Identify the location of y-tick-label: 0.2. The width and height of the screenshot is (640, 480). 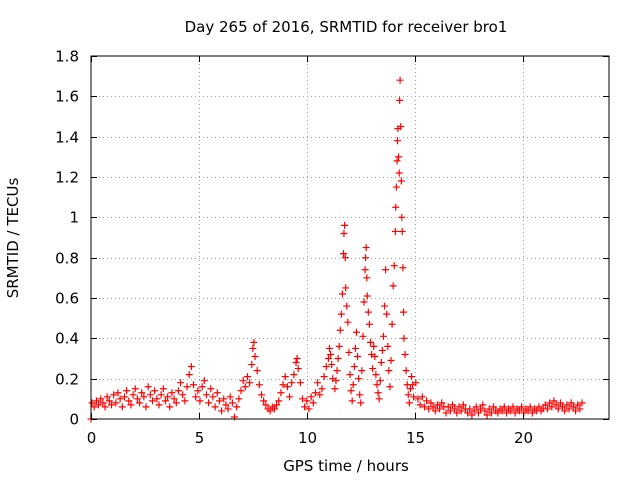
(67, 380).